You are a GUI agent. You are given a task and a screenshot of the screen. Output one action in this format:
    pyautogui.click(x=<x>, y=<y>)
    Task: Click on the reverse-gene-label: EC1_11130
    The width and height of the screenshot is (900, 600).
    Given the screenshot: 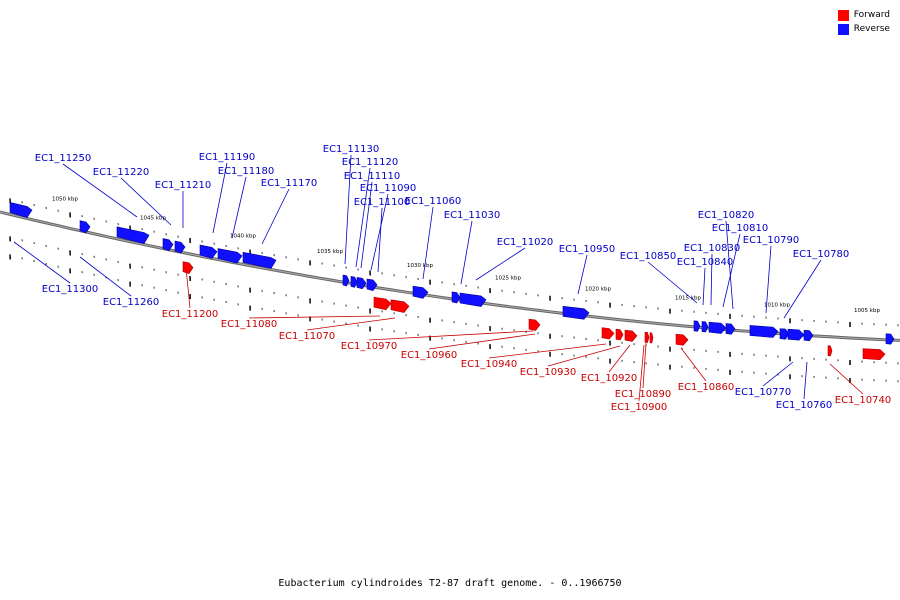 What is the action you would take?
    pyautogui.click(x=351, y=149)
    